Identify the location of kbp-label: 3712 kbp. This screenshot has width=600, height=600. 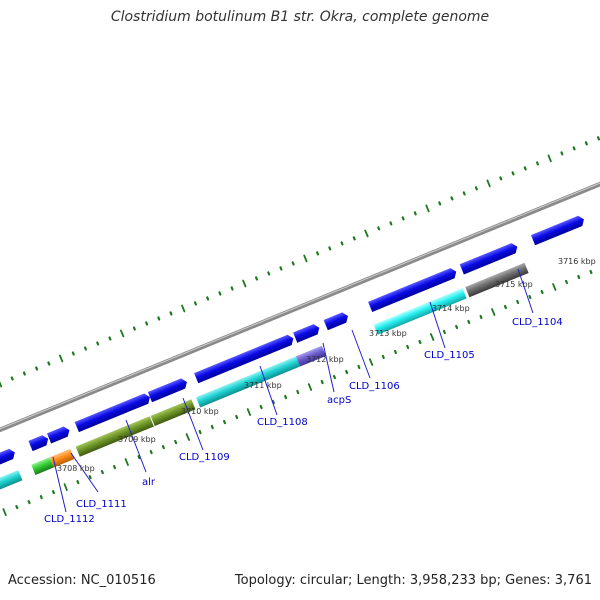
(325, 359).